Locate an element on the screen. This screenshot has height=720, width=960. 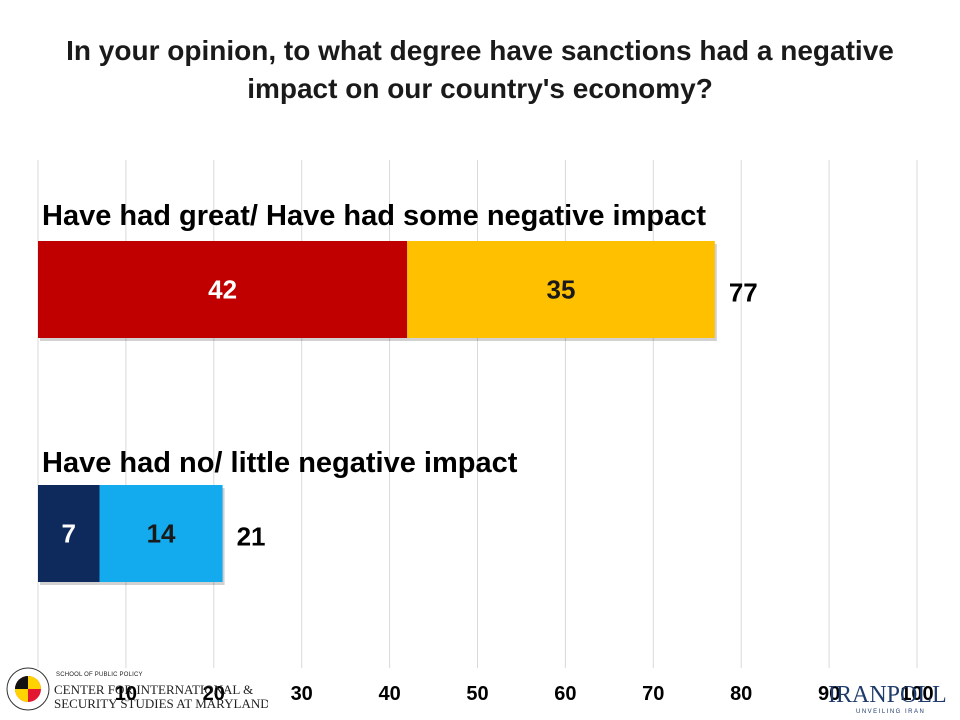
bar-value-label: 7 is located at coordinates (69, 534).